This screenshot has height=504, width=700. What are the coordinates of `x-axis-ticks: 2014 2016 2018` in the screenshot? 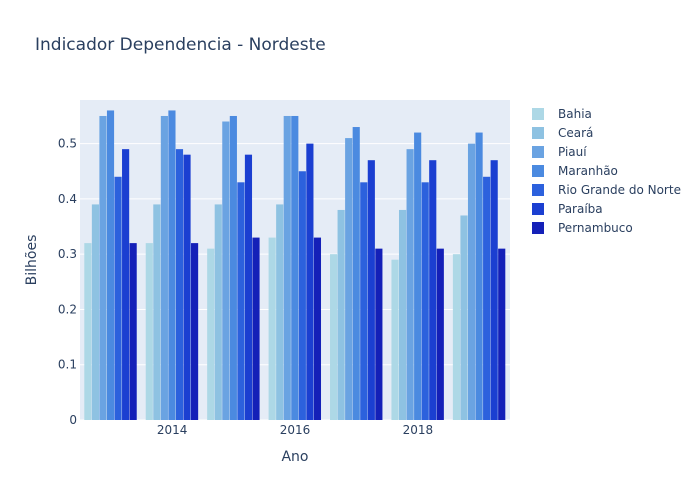 It's located at (295, 430).